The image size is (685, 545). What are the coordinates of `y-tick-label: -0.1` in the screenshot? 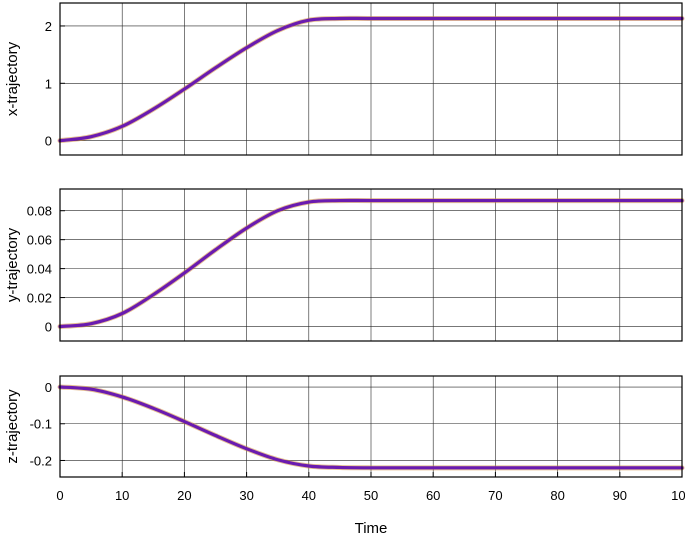 It's located at (41, 424).